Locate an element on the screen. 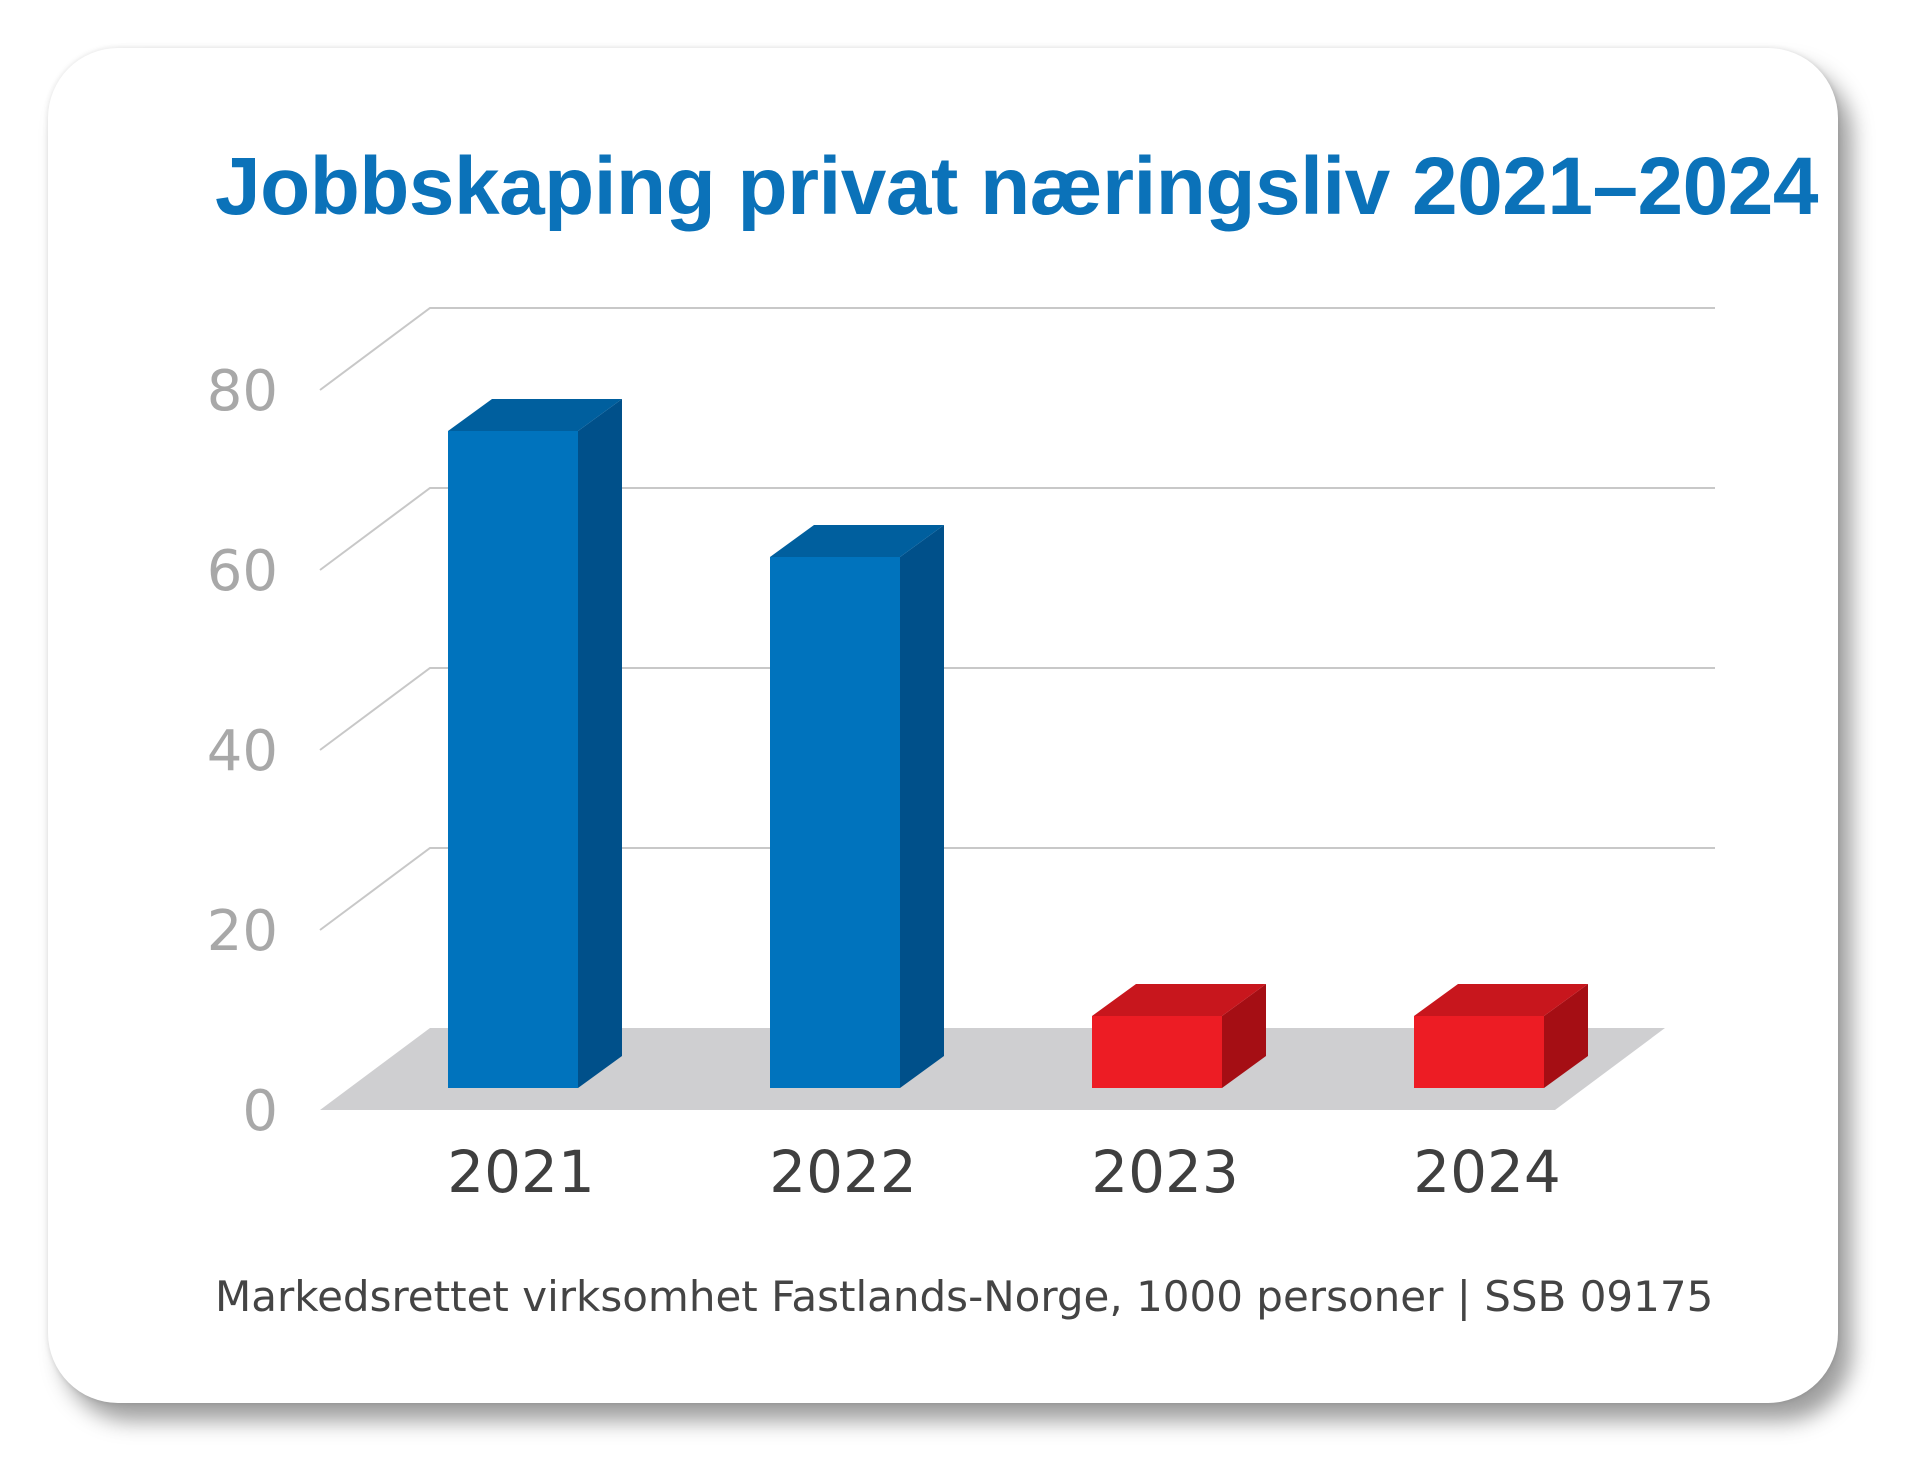 This screenshot has width=1920, height=1478. x-tick-label: 2021 is located at coordinates (521, 1172).